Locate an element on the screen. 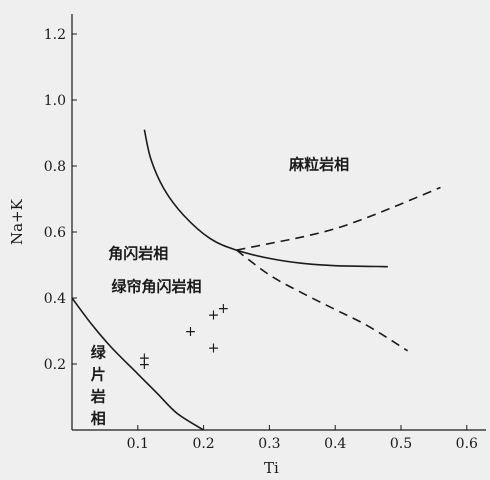 The image size is (490, 480). region-label-vertical-char: 片 is located at coordinates (98, 374).